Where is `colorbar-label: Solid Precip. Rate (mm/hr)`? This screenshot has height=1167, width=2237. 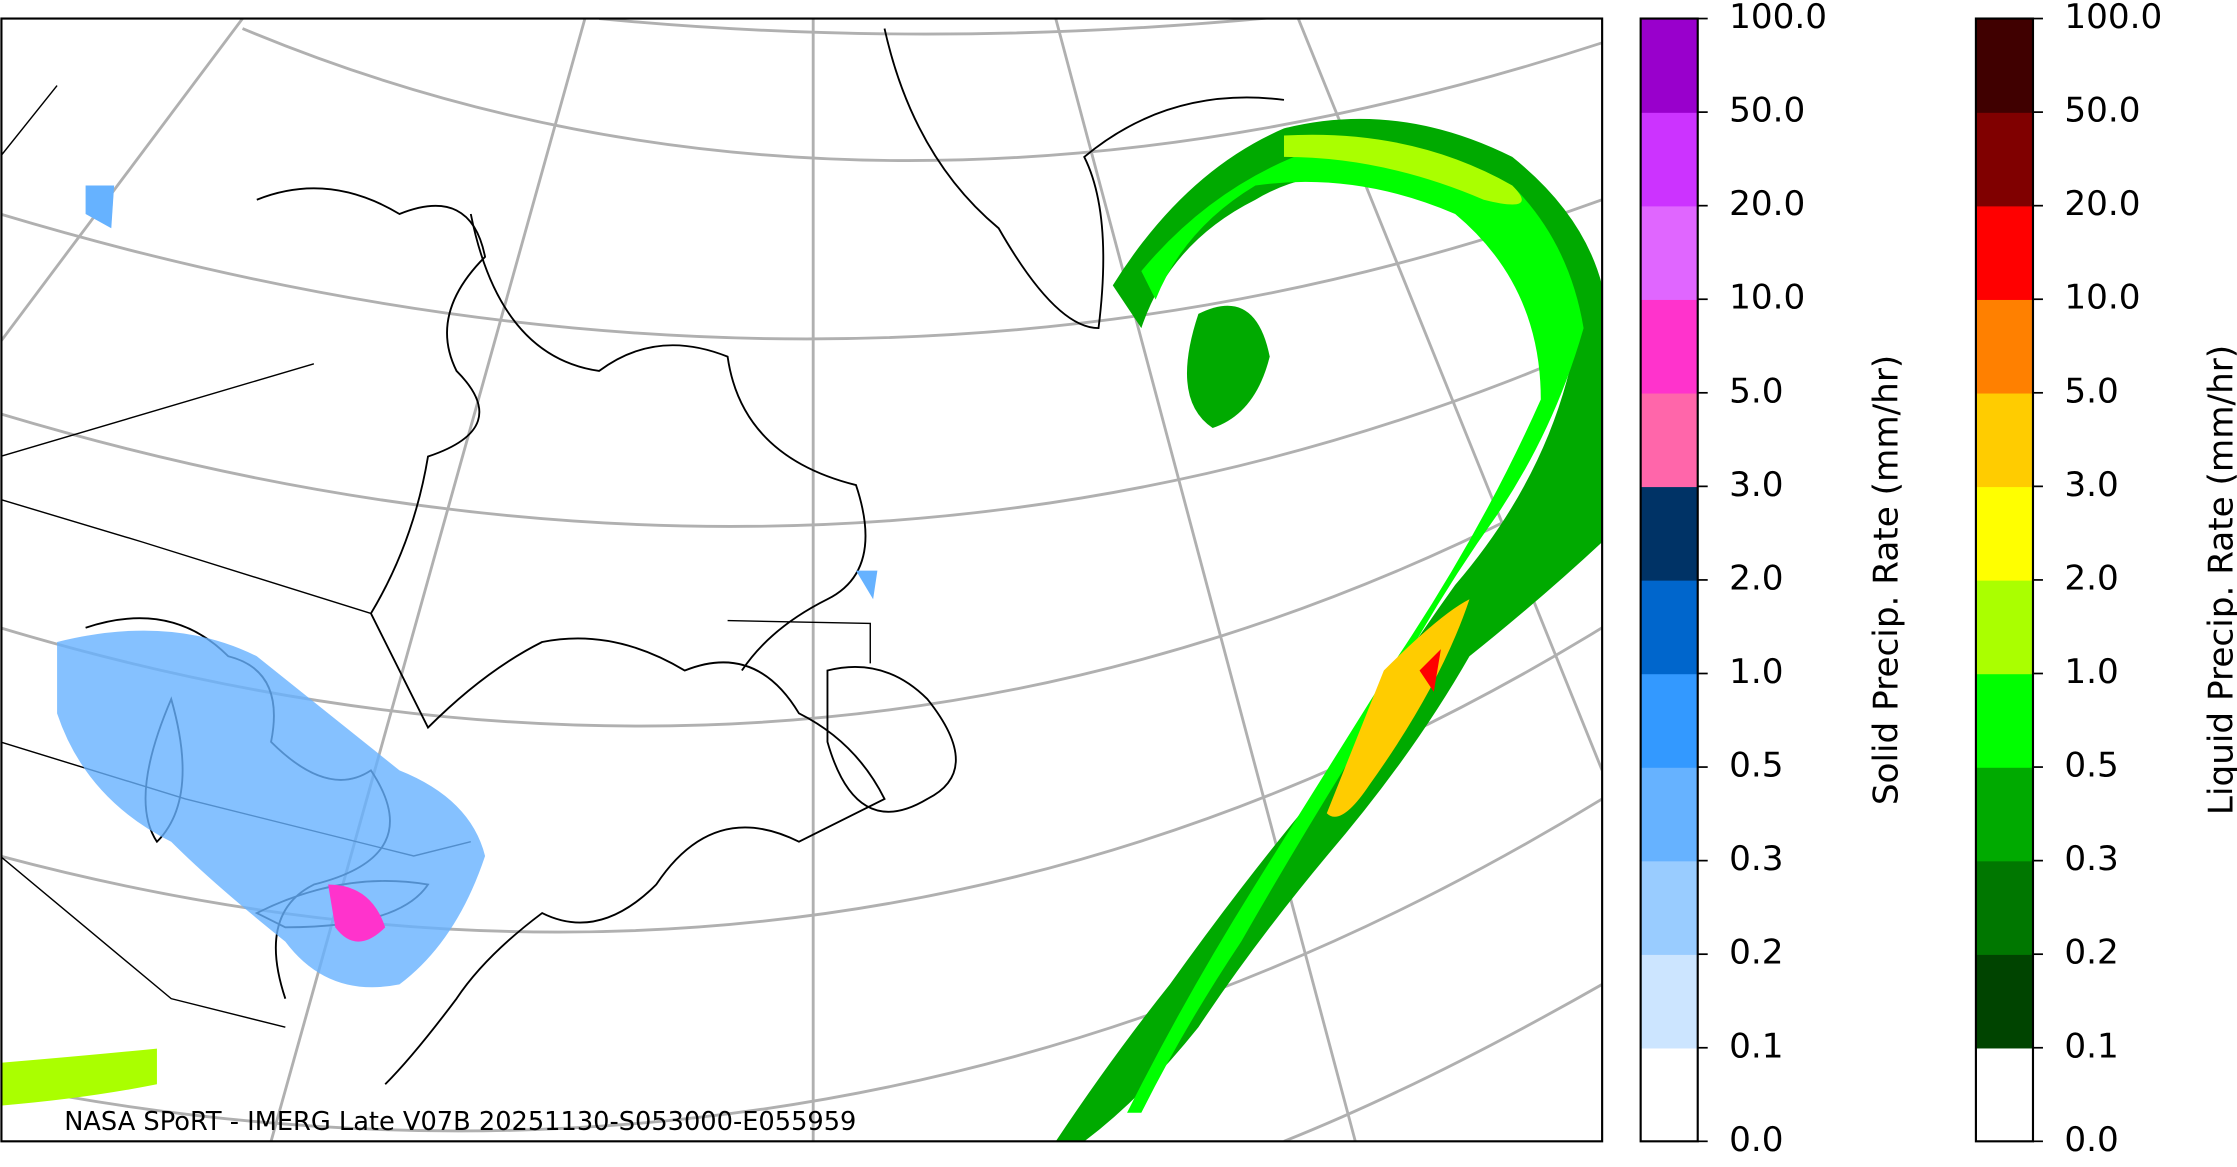 colorbar-label: Solid Precip. Rate (mm/hr) is located at coordinates (1886, 580).